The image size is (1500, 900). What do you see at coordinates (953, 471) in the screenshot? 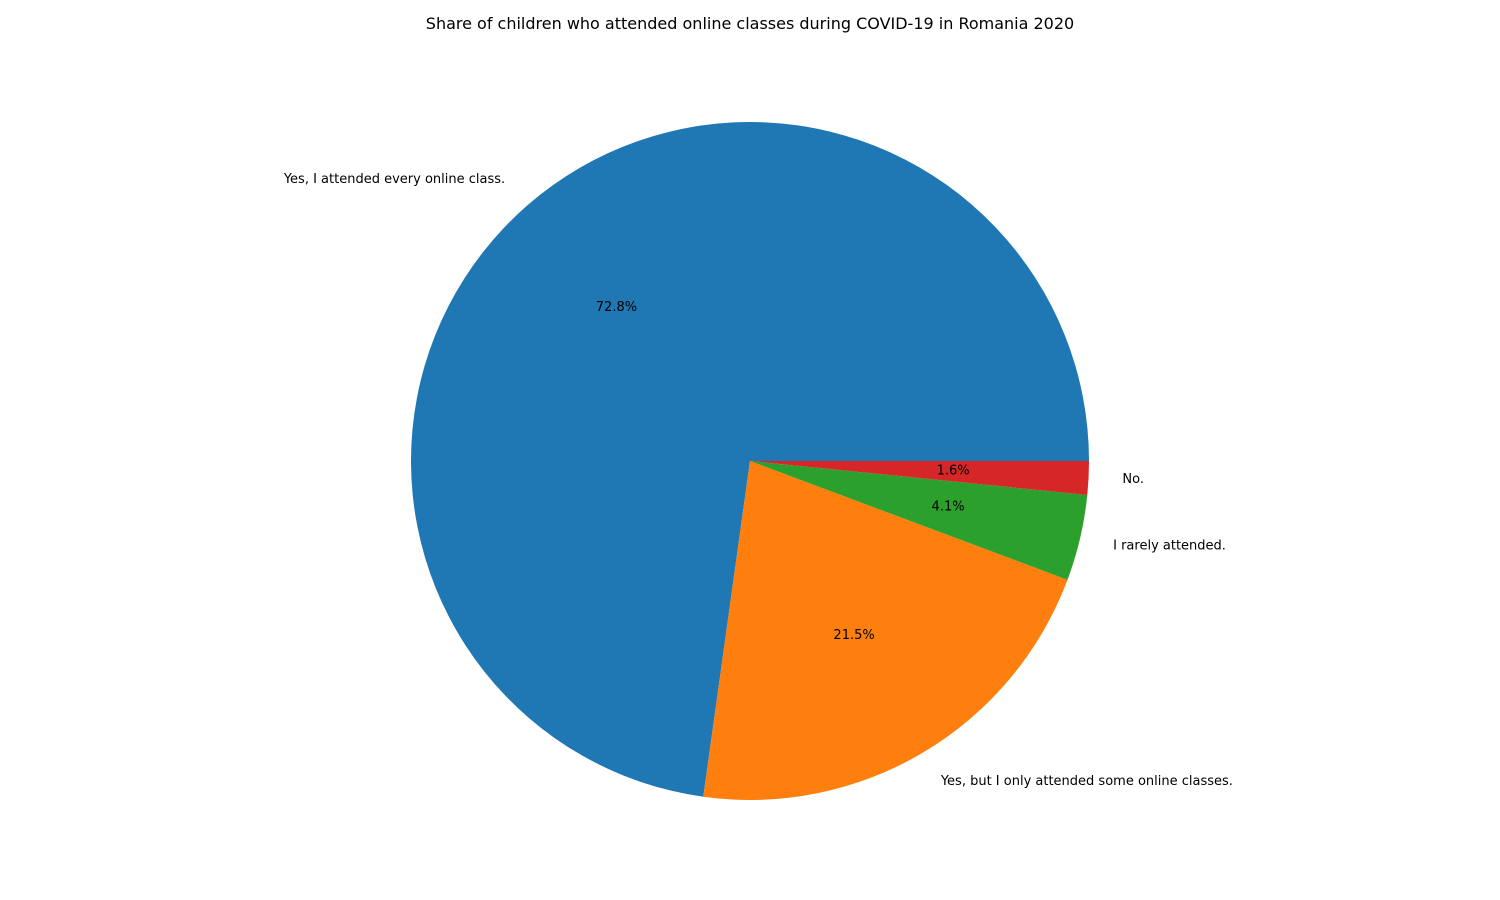
I see `pie-pct-label-no: 1.6%` at bounding box center [953, 471].